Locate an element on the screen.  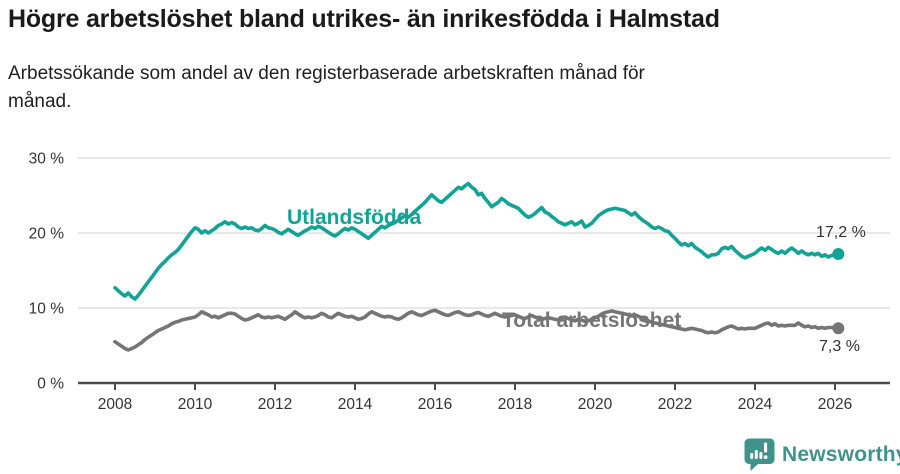
x-axis-tick-label: 2012 is located at coordinates (275, 404).